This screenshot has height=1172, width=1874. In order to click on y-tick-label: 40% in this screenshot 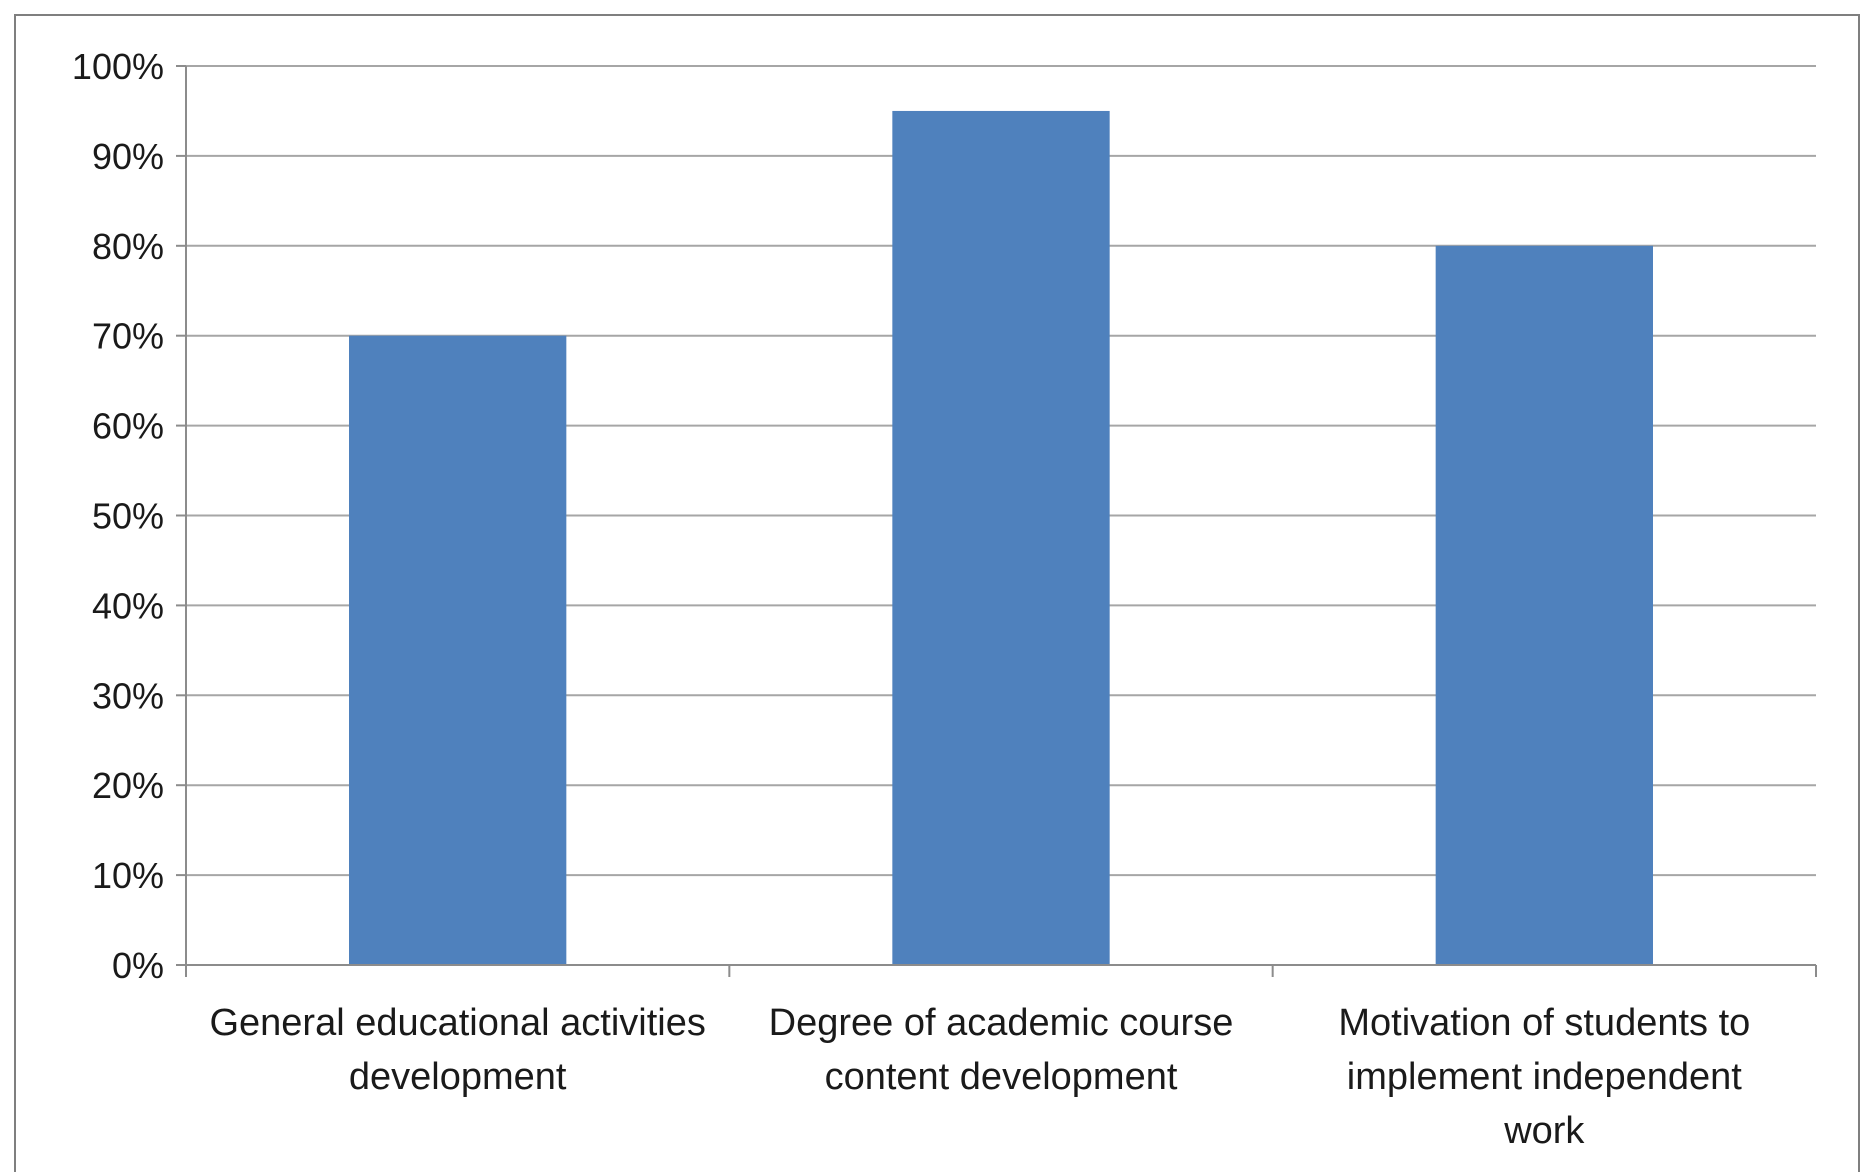, I will do `click(128, 605)`.